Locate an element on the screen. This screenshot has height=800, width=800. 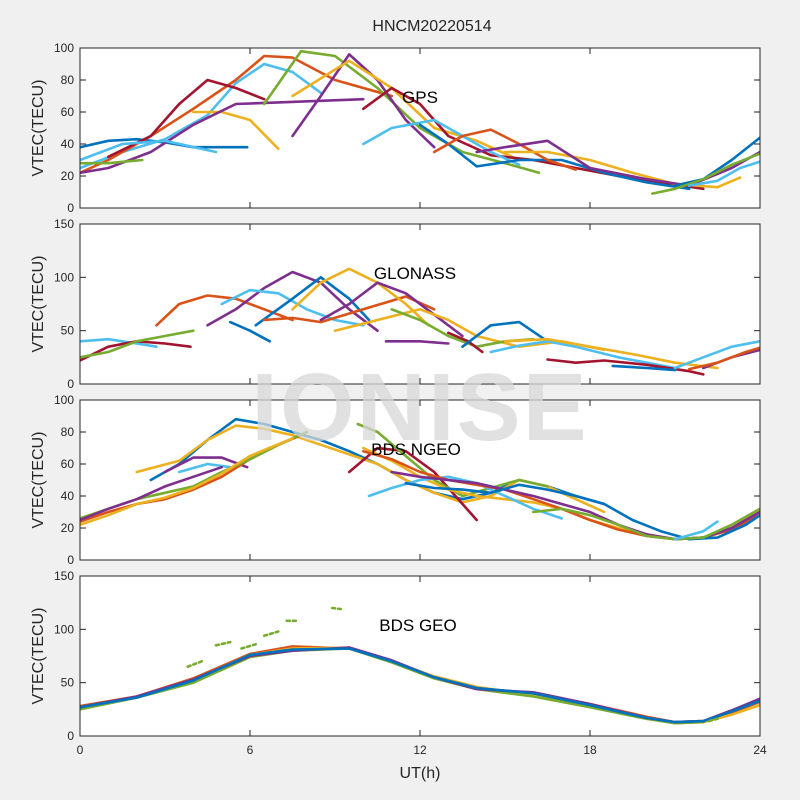
x-tick-label: 12 is located at coordinates (420, 750).